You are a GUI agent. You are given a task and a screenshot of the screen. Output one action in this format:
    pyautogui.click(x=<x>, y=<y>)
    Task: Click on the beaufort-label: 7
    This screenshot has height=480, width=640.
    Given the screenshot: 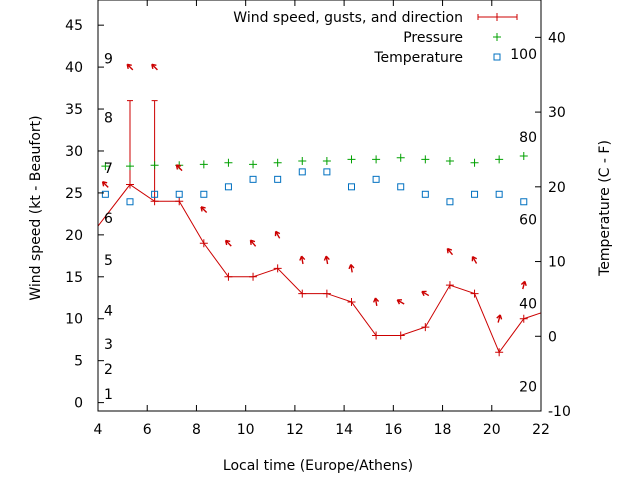 What is the action you would take?
    pyautogui.click(x=108, y=169)
    